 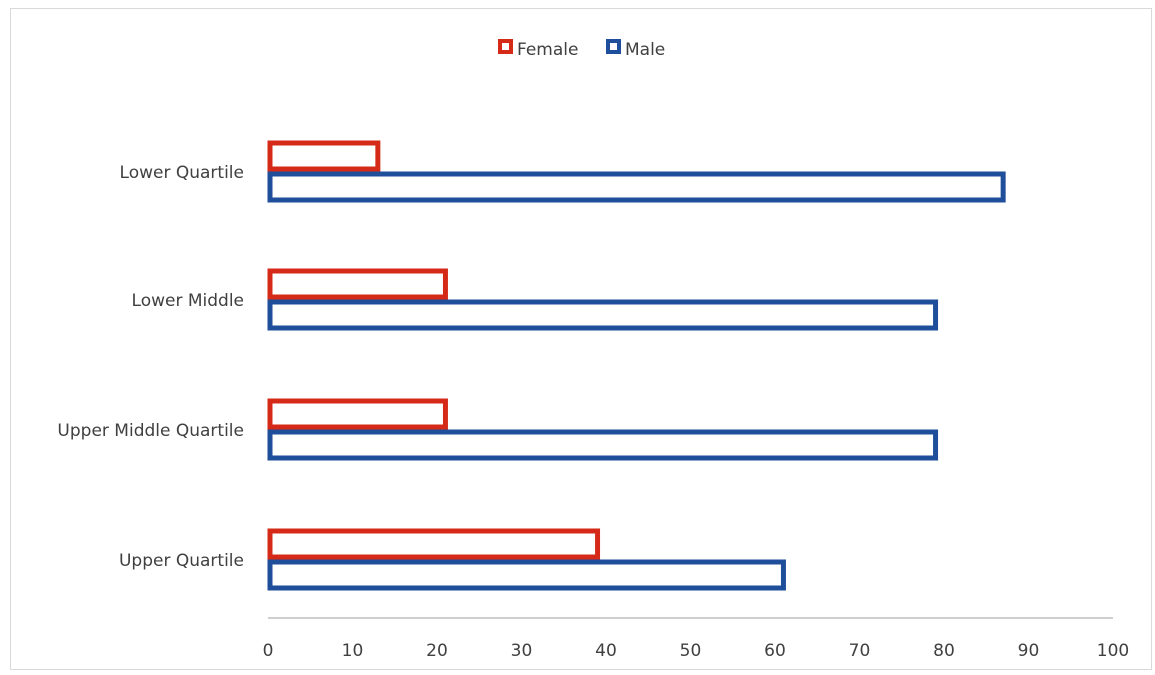 I want to click on x-tick-label: 100, so click(x=1113, y=651).